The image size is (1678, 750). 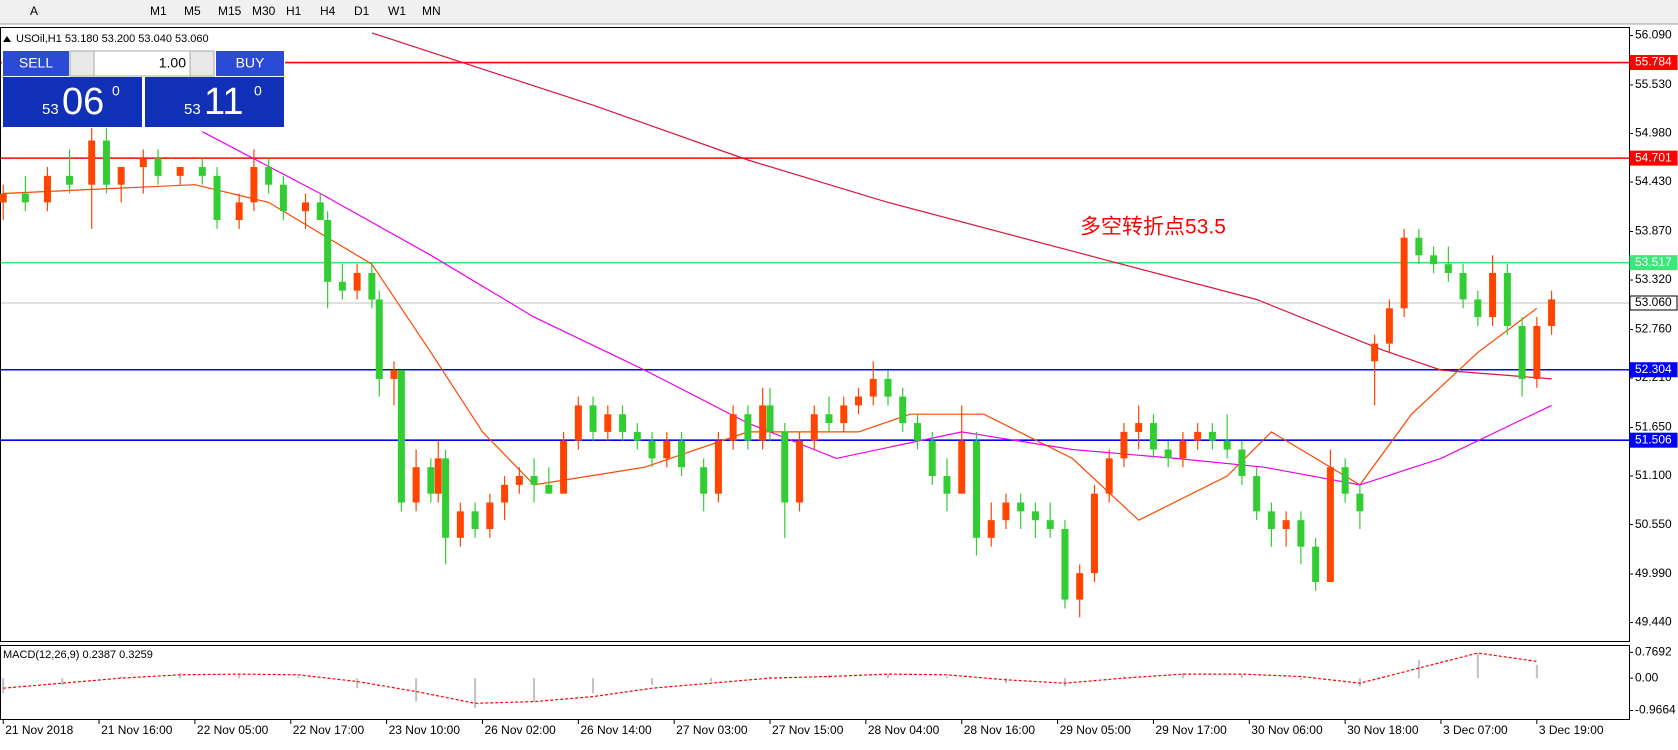 I want to click on x-tick-label: 21 Nov 2018, so click(x=39, y=730).